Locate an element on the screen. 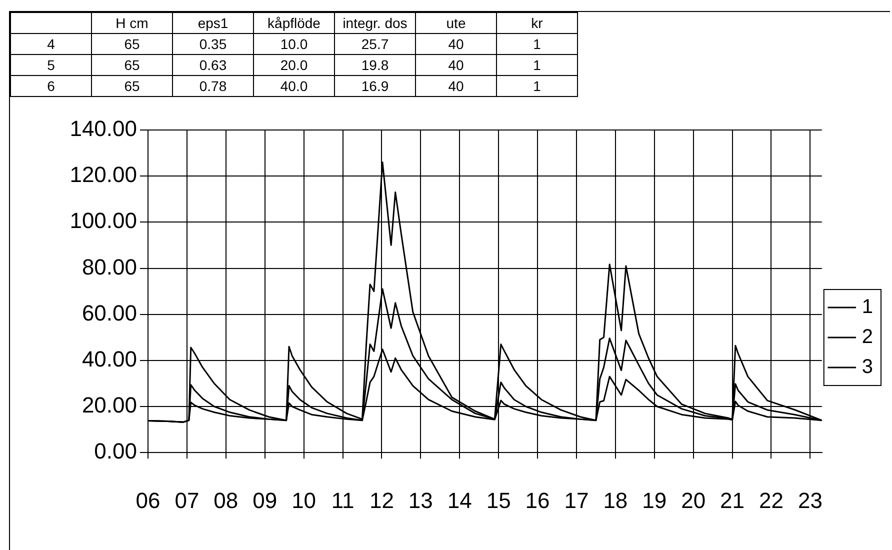 This screenshot has width=892, height=550. x-tick-label: 22 is located at coordinates (771, 500).